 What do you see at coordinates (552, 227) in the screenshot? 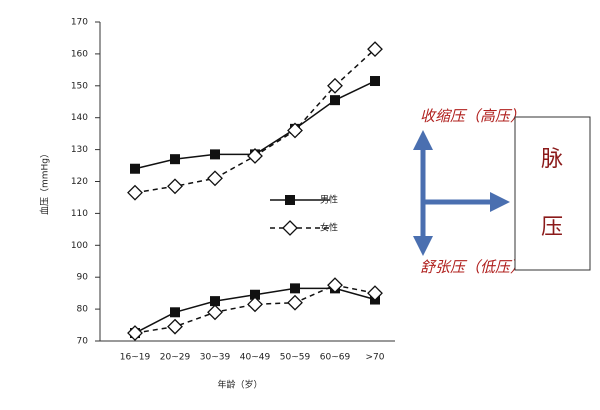
I see `pulse-text: 压` at bounding box center [552, 227].